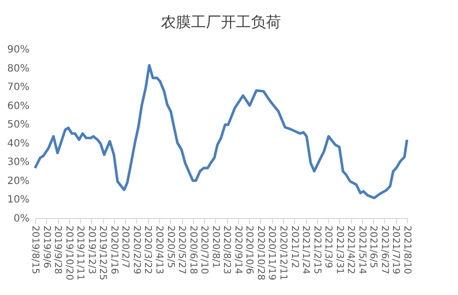 This screenshot has height=295, width=458. Describe the element at coordinates (35, 250) in the screenshot. I see `x-tick-label: 2019/8/15` at that location.